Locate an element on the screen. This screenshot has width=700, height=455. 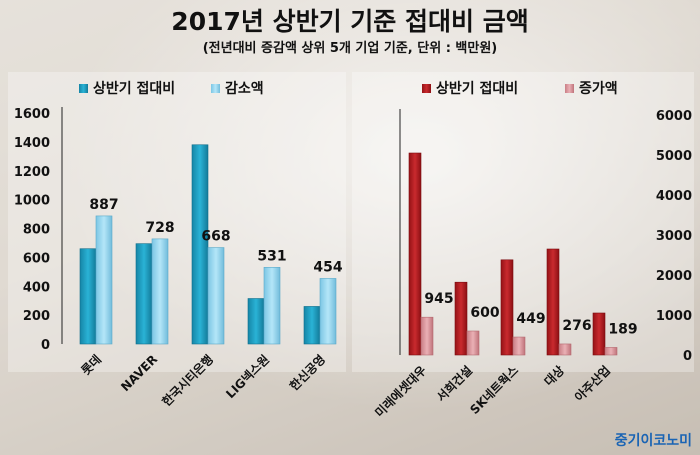
data-label: 728 is located at coordinates (159, 228).